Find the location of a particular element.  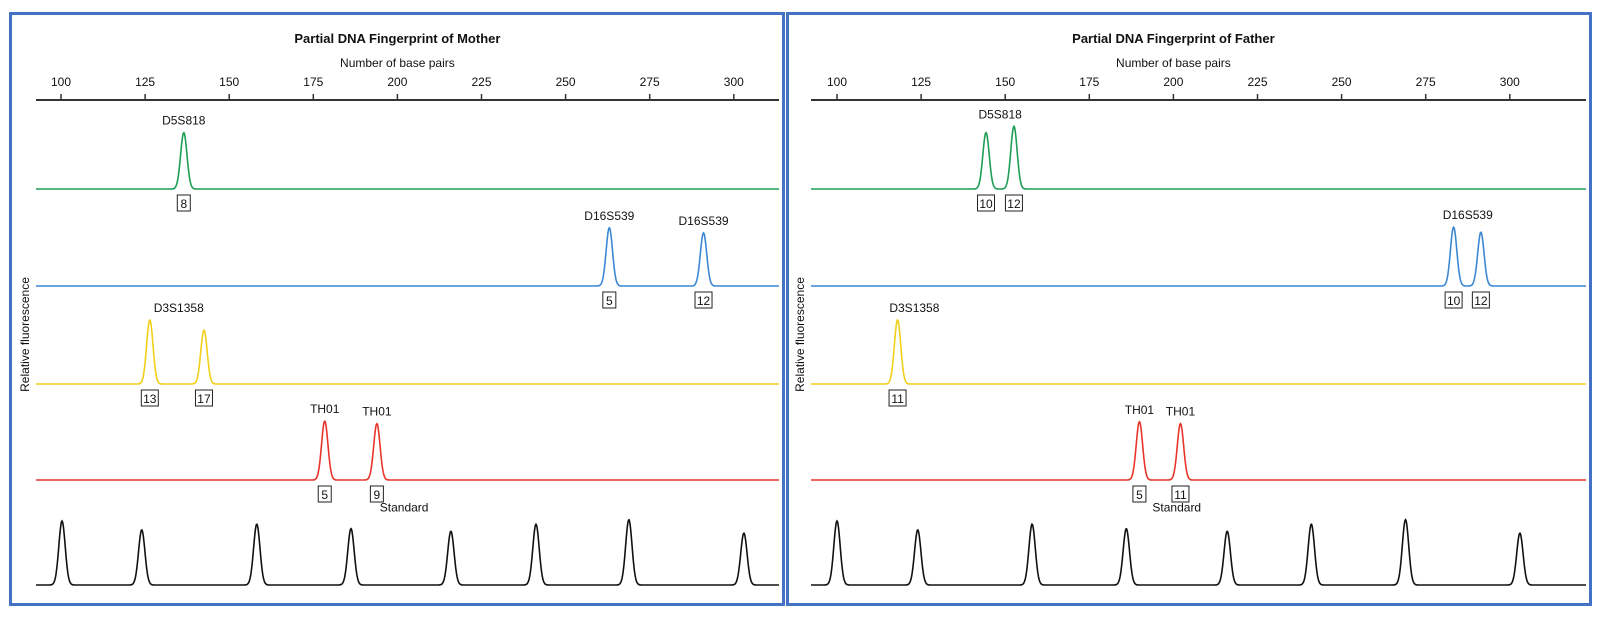

allele-label: 8 is located at coordinates (183, 204).